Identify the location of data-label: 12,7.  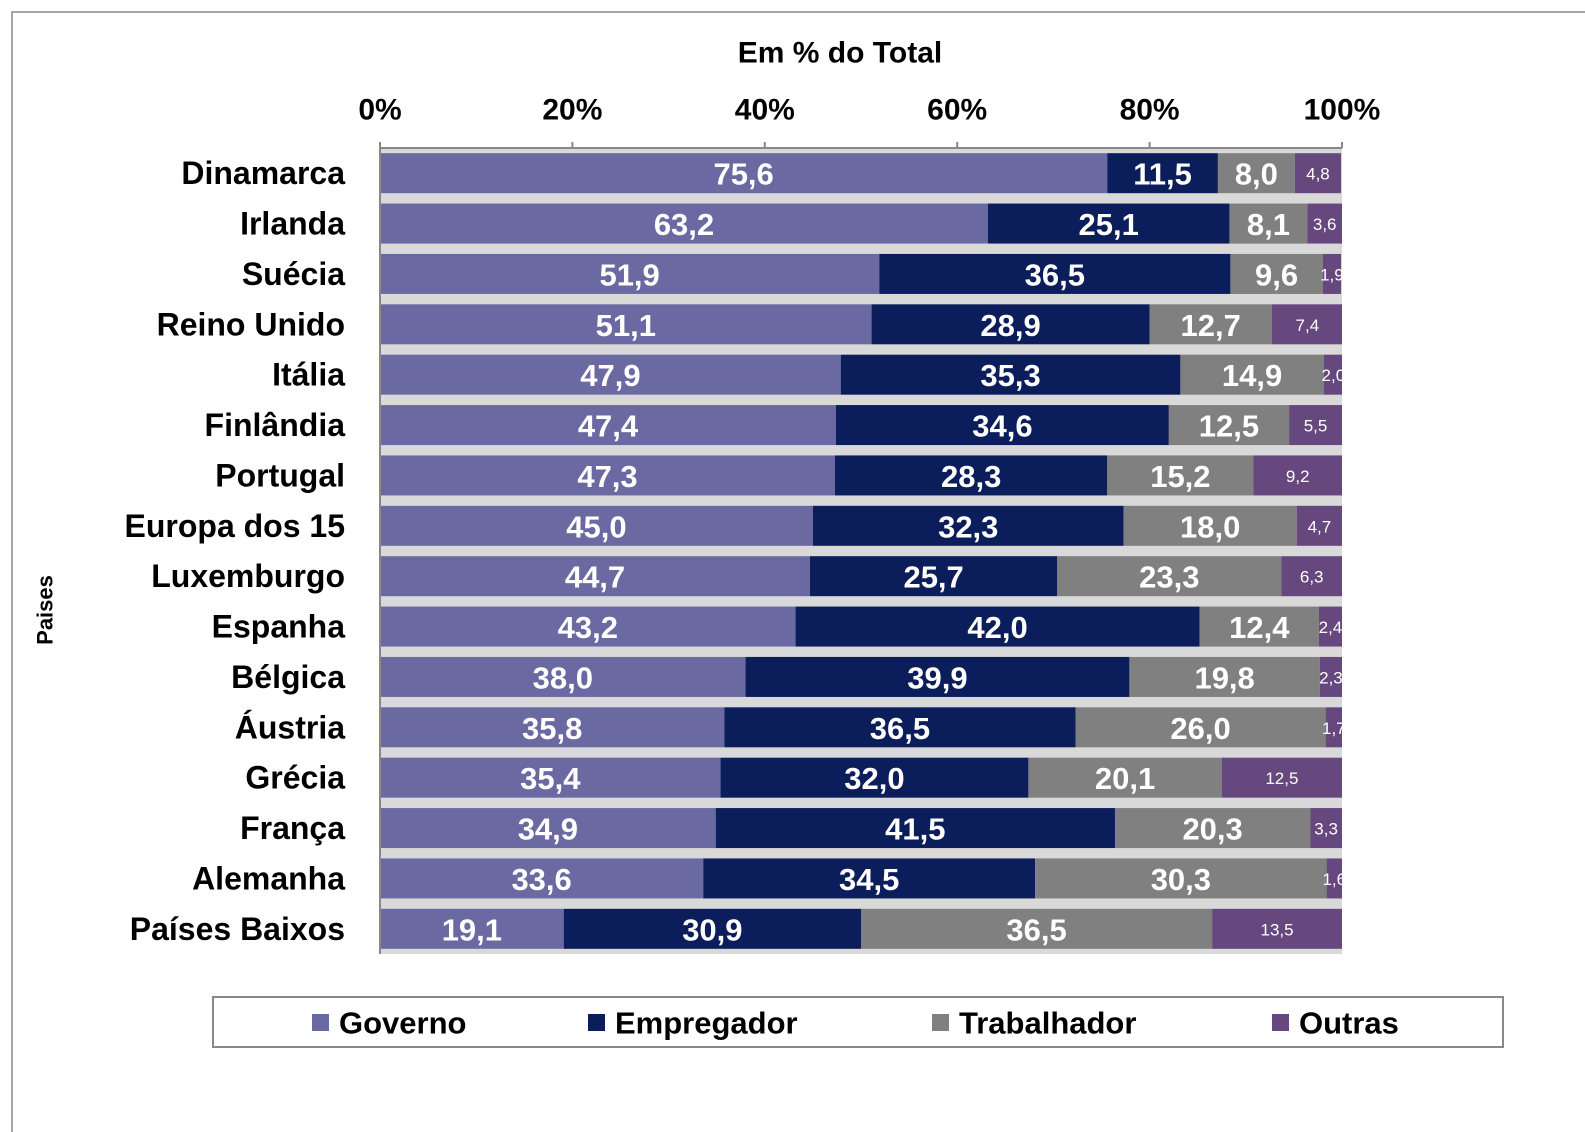
(1211, 325).